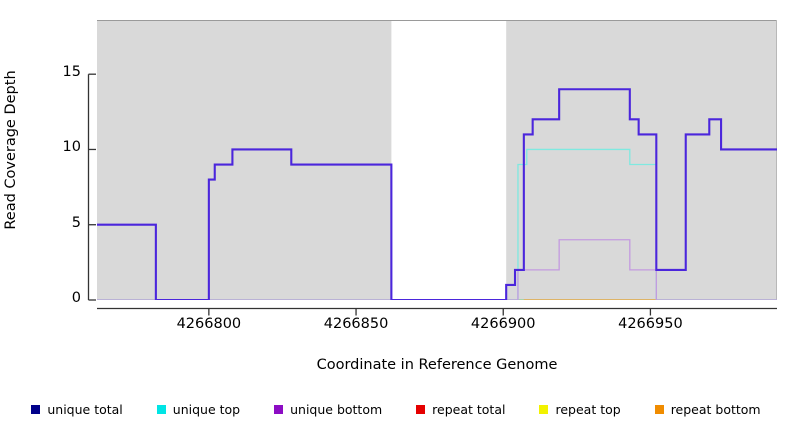 The height and width of the screenshot is (432, 792). I want to click on x-axis-title: Coordinate in Reference Genome, so click(437, 365).